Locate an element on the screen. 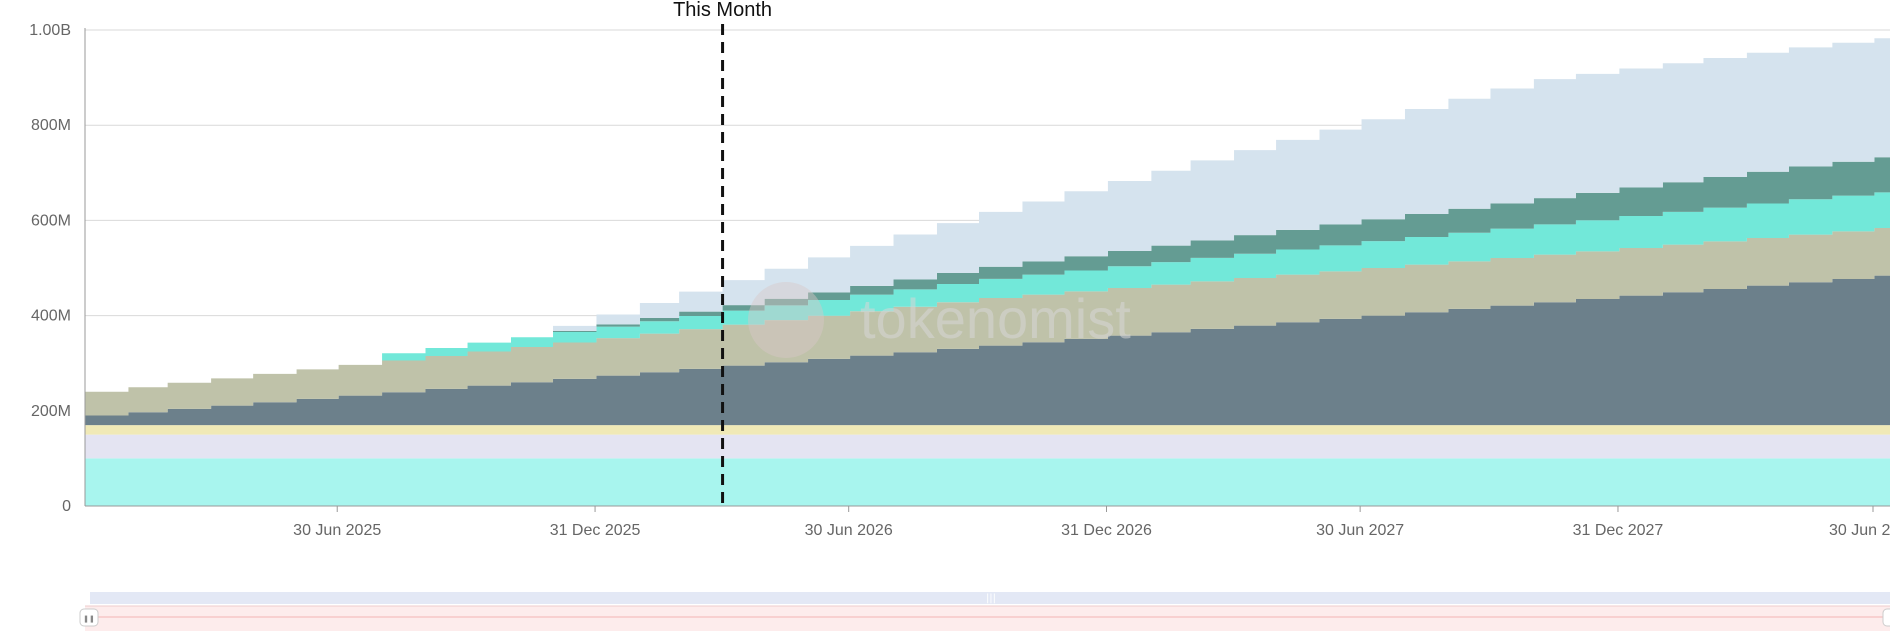 This screenshot has height=638, width=1890. x-tick-label-1: 31 Dec 2025 is located at coordinates (595, 530).